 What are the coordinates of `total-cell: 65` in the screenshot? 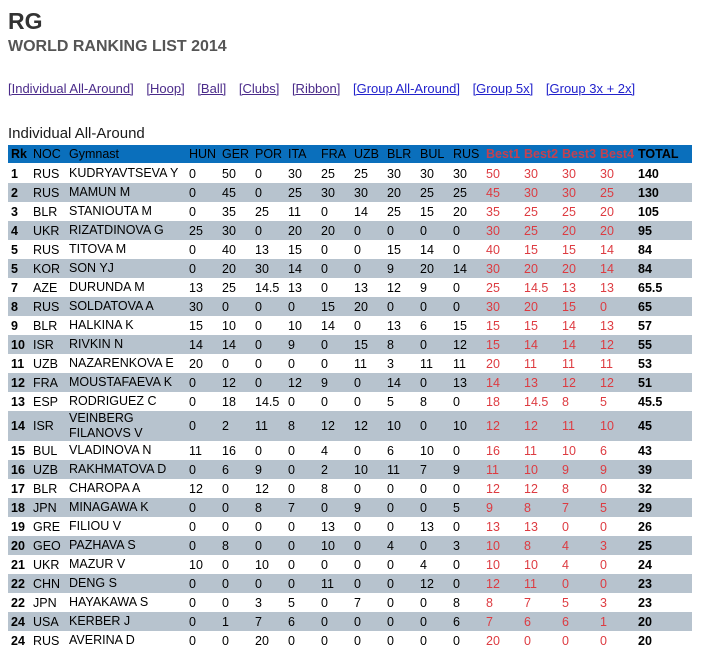 It's located at (663, 306).